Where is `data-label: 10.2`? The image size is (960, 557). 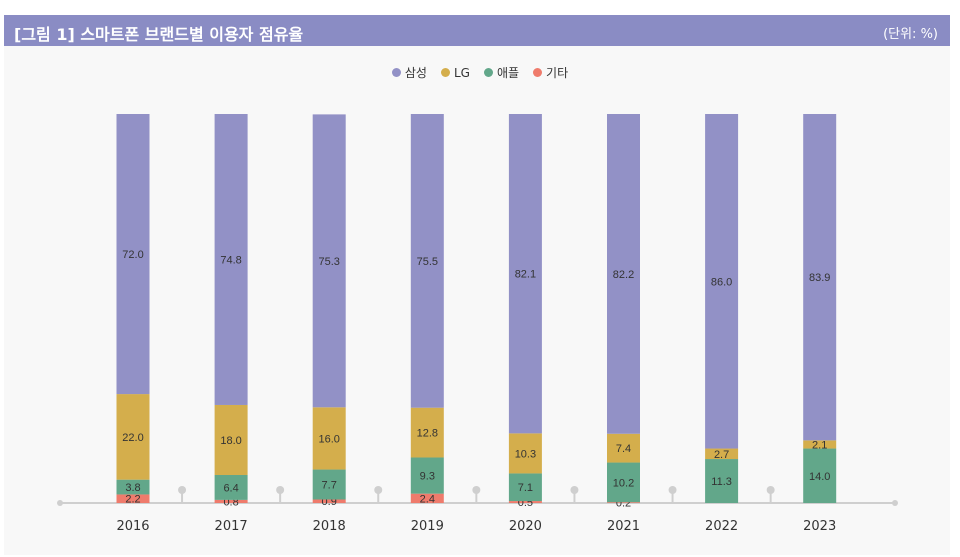
data-label: 10.2 is located at coordinates (623, 483).